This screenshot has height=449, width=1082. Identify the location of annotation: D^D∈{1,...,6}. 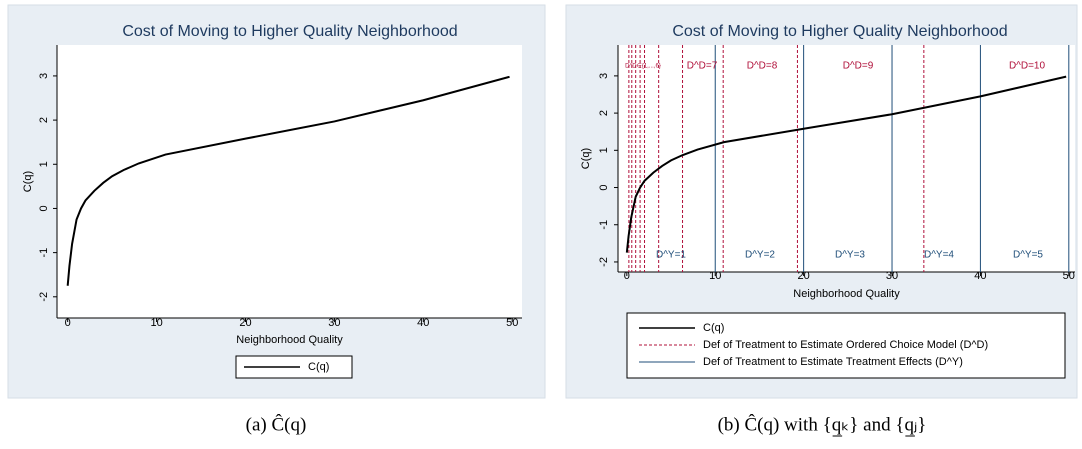
(643, 66).